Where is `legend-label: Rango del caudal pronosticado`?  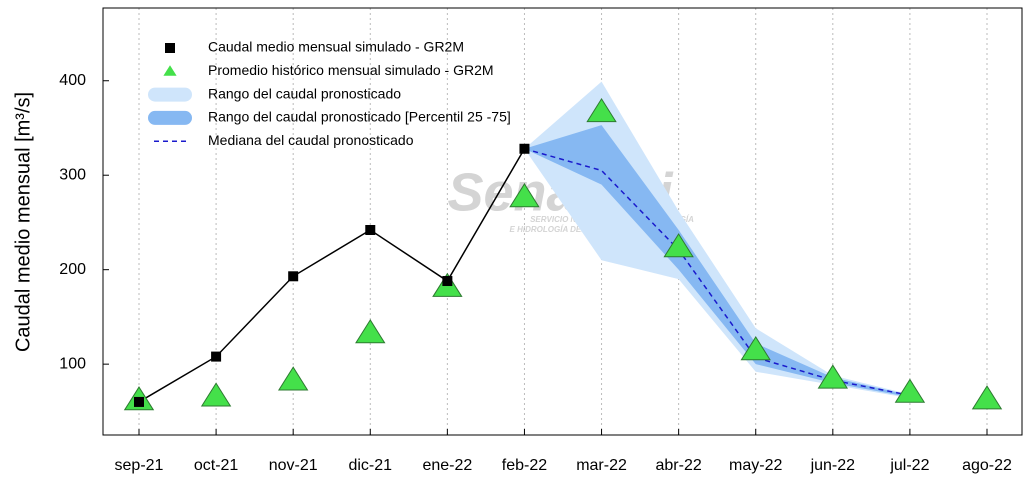
legend-label: Rango del caudal pronosticado is located at coordinates (304, 93).